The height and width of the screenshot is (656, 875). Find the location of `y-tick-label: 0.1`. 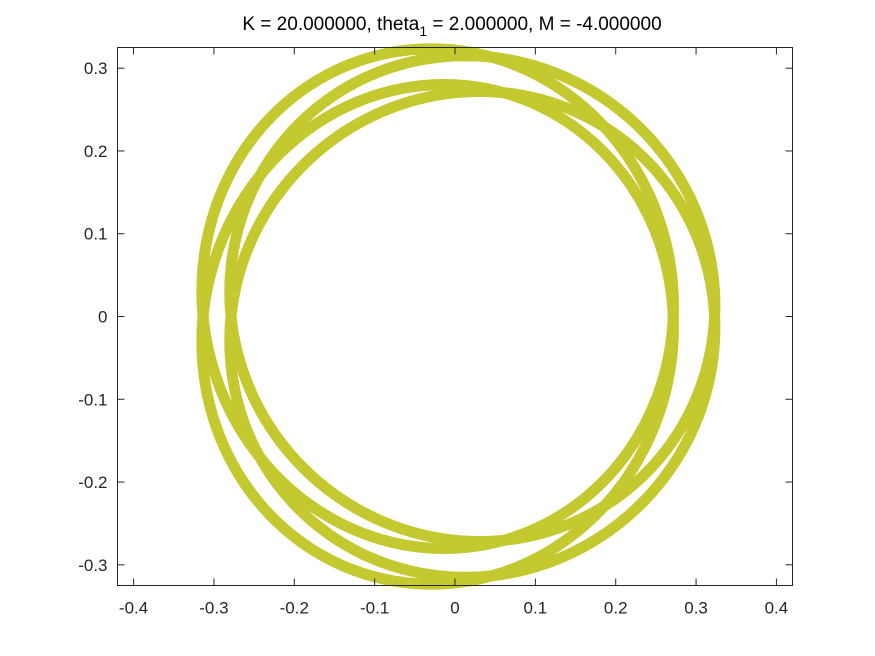

y-tick-label: 0.1 is located at coordinates (96, 234).